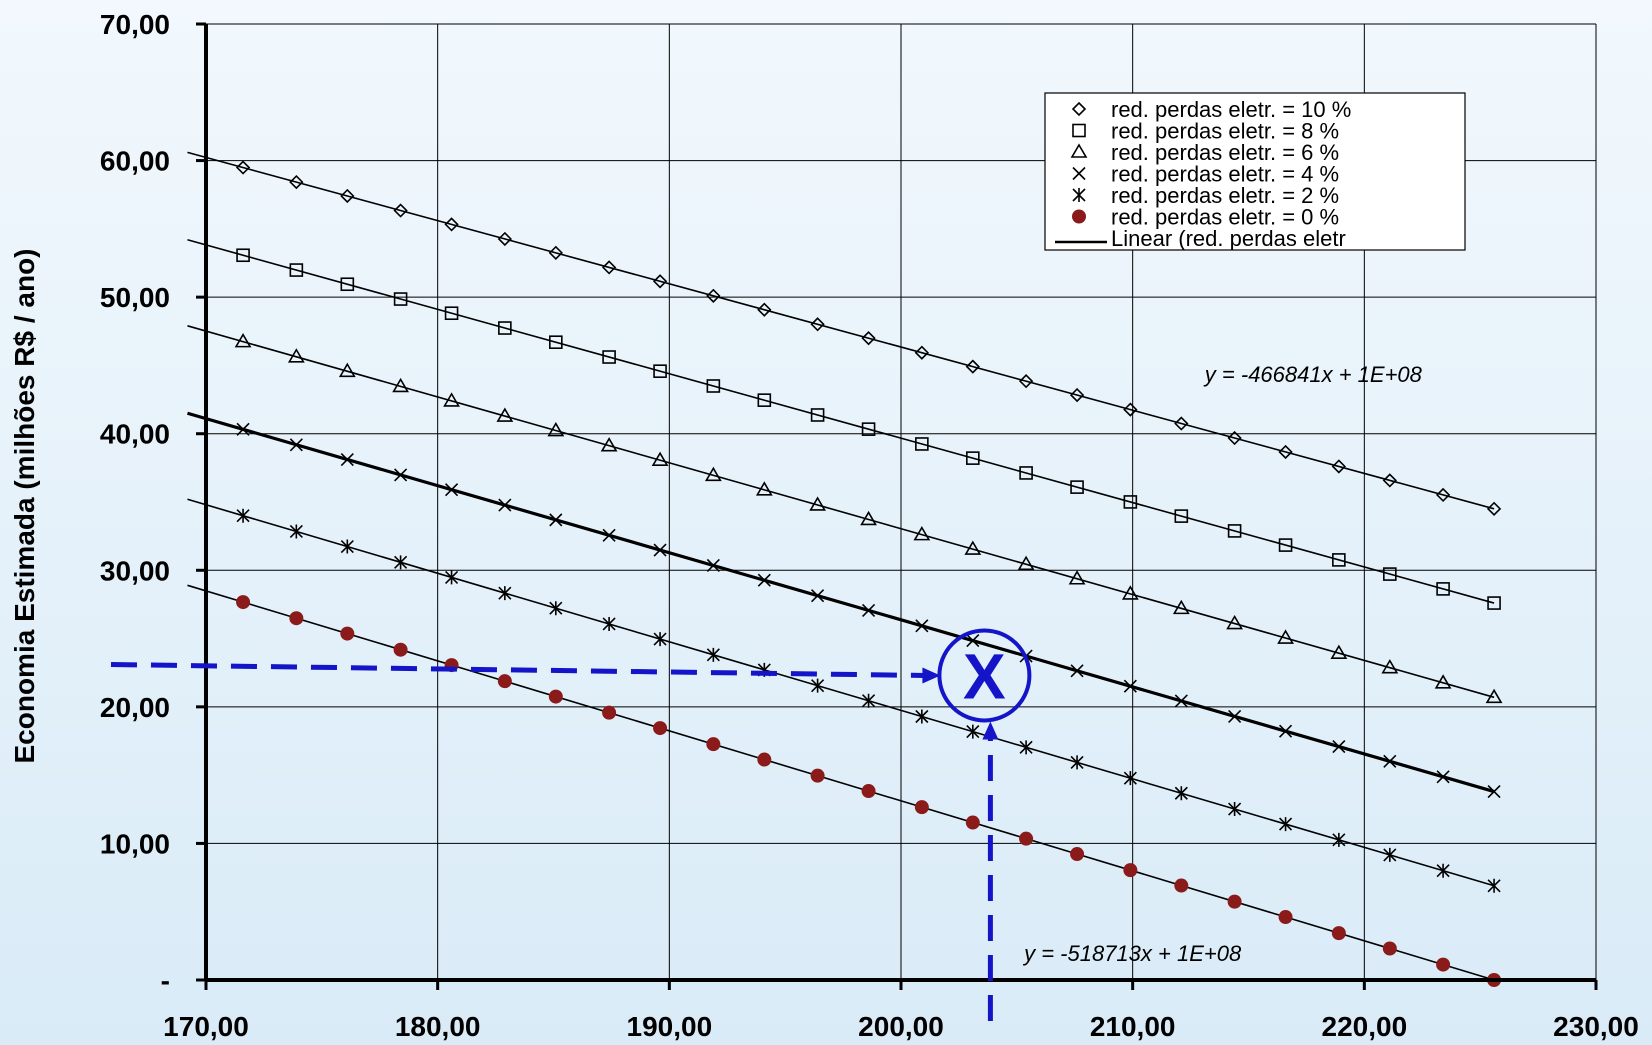 The height and width of the screenshot is (1045, 1652). I want to click on legend-entry-trendline: Linear (red. perdas eletr, so click(1228, 238).